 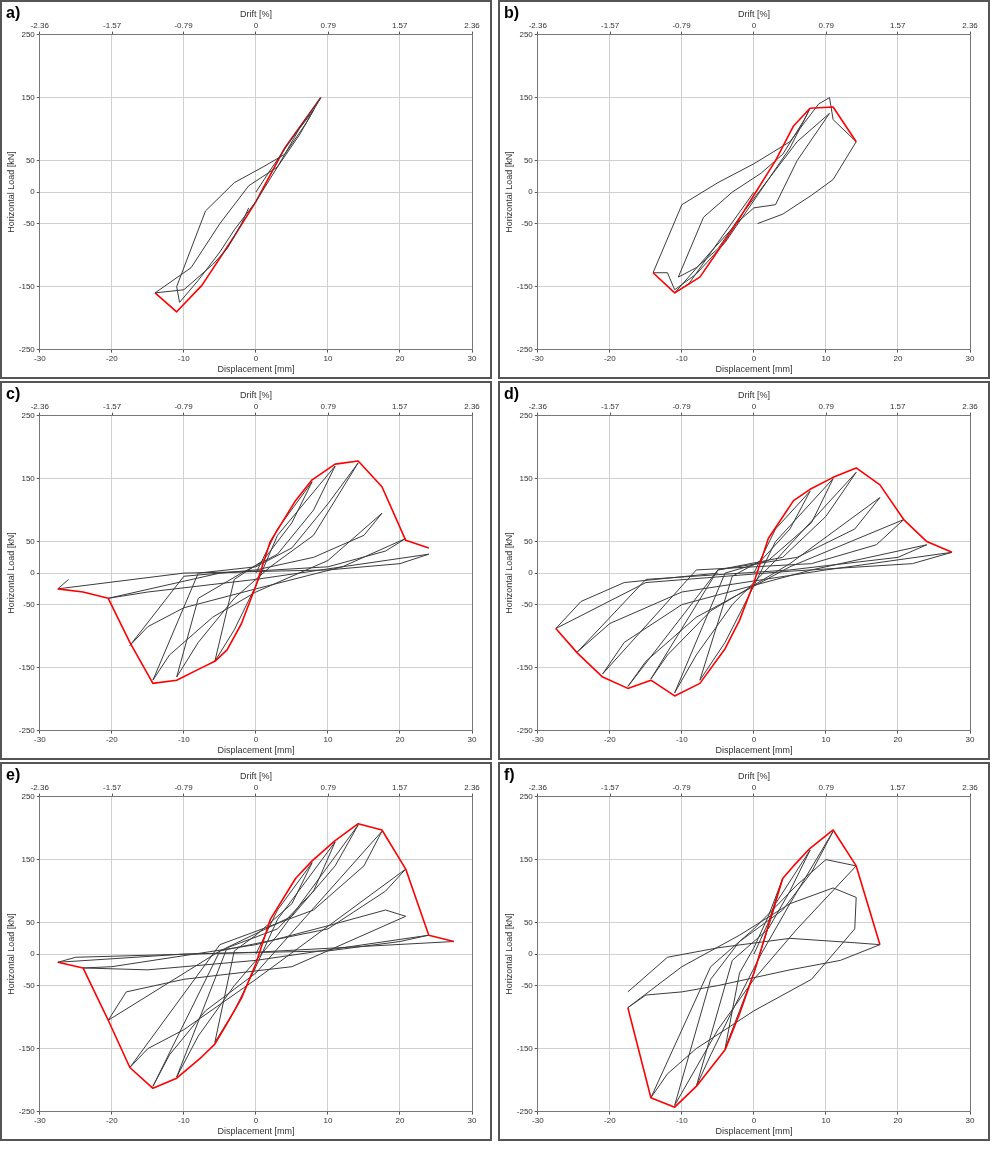 I want to click on chart-title: e), so click(x=13, y=775).